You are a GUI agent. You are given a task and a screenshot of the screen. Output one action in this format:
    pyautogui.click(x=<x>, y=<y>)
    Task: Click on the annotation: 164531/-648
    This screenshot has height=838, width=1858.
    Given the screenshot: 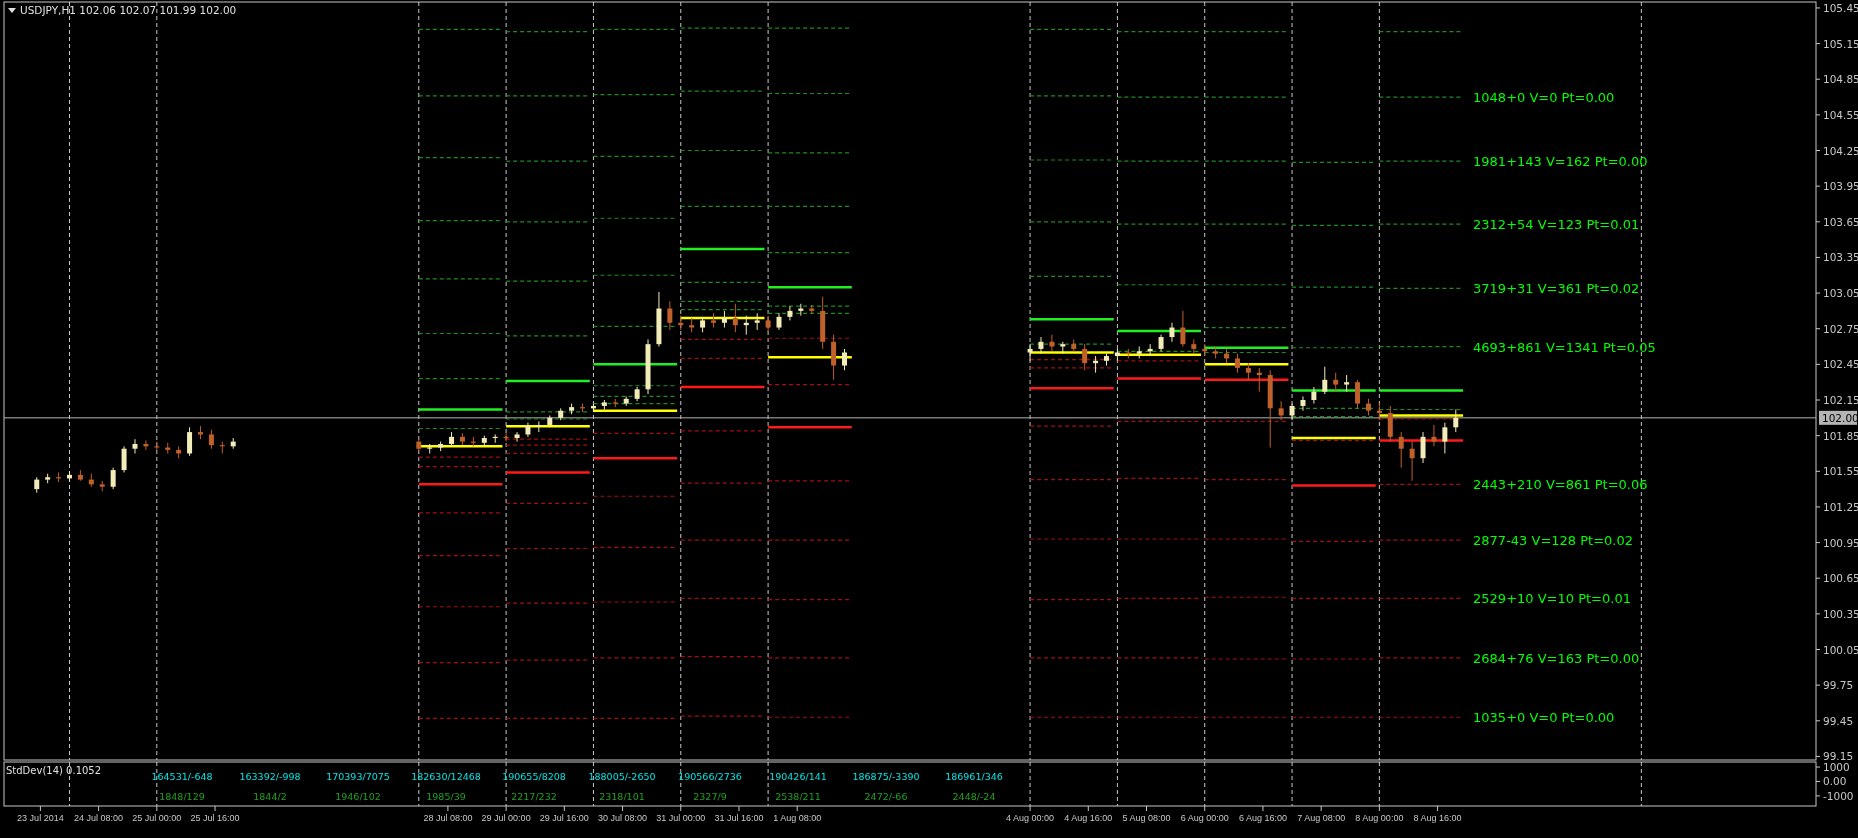 What is the action you would take?
    pyautogui.click(x=182, y=776)
    